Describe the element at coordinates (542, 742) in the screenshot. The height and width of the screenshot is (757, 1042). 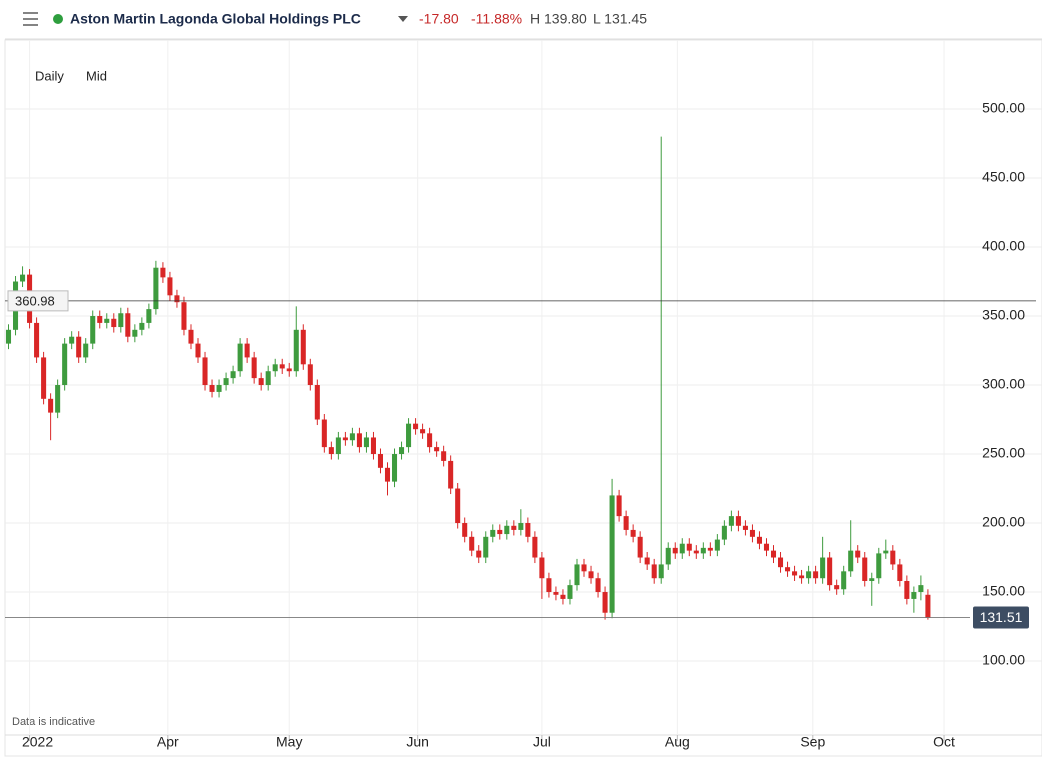
I see `x-tick-label: Jul` at that location.